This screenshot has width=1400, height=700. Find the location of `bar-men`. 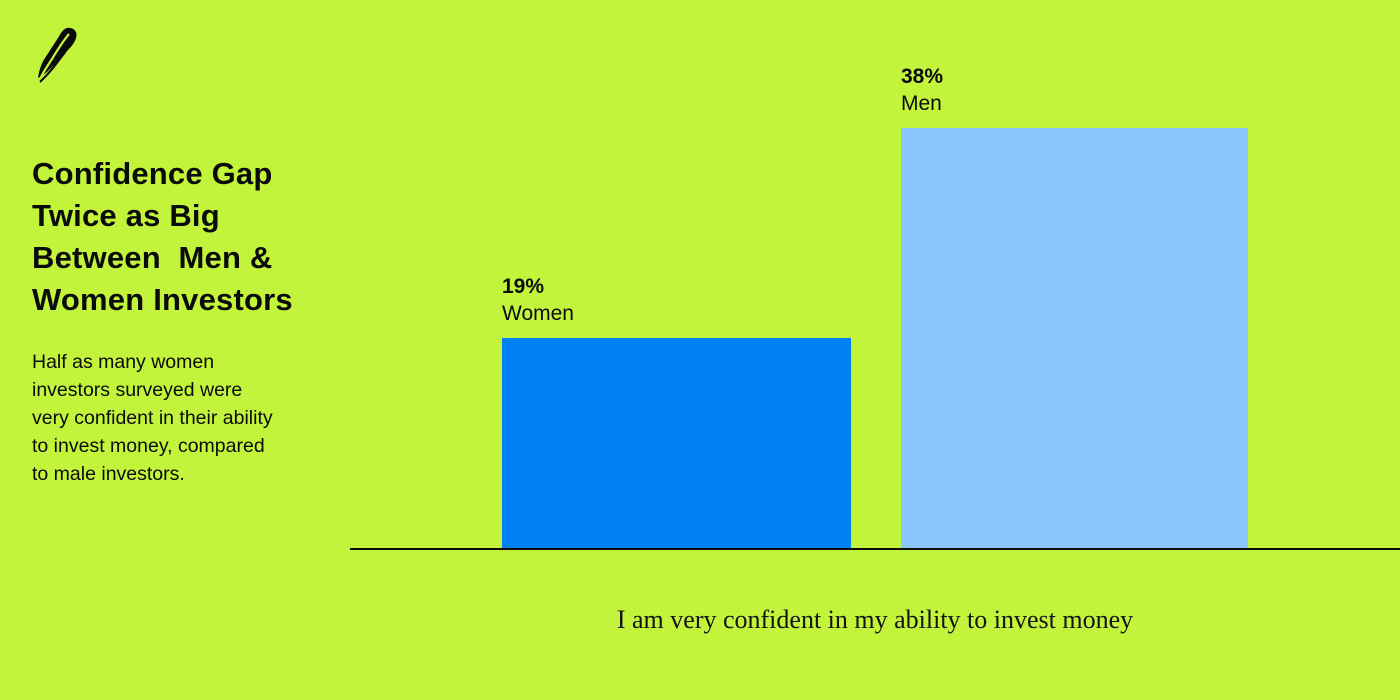

bar-men is located at coordinates (1074, 338).